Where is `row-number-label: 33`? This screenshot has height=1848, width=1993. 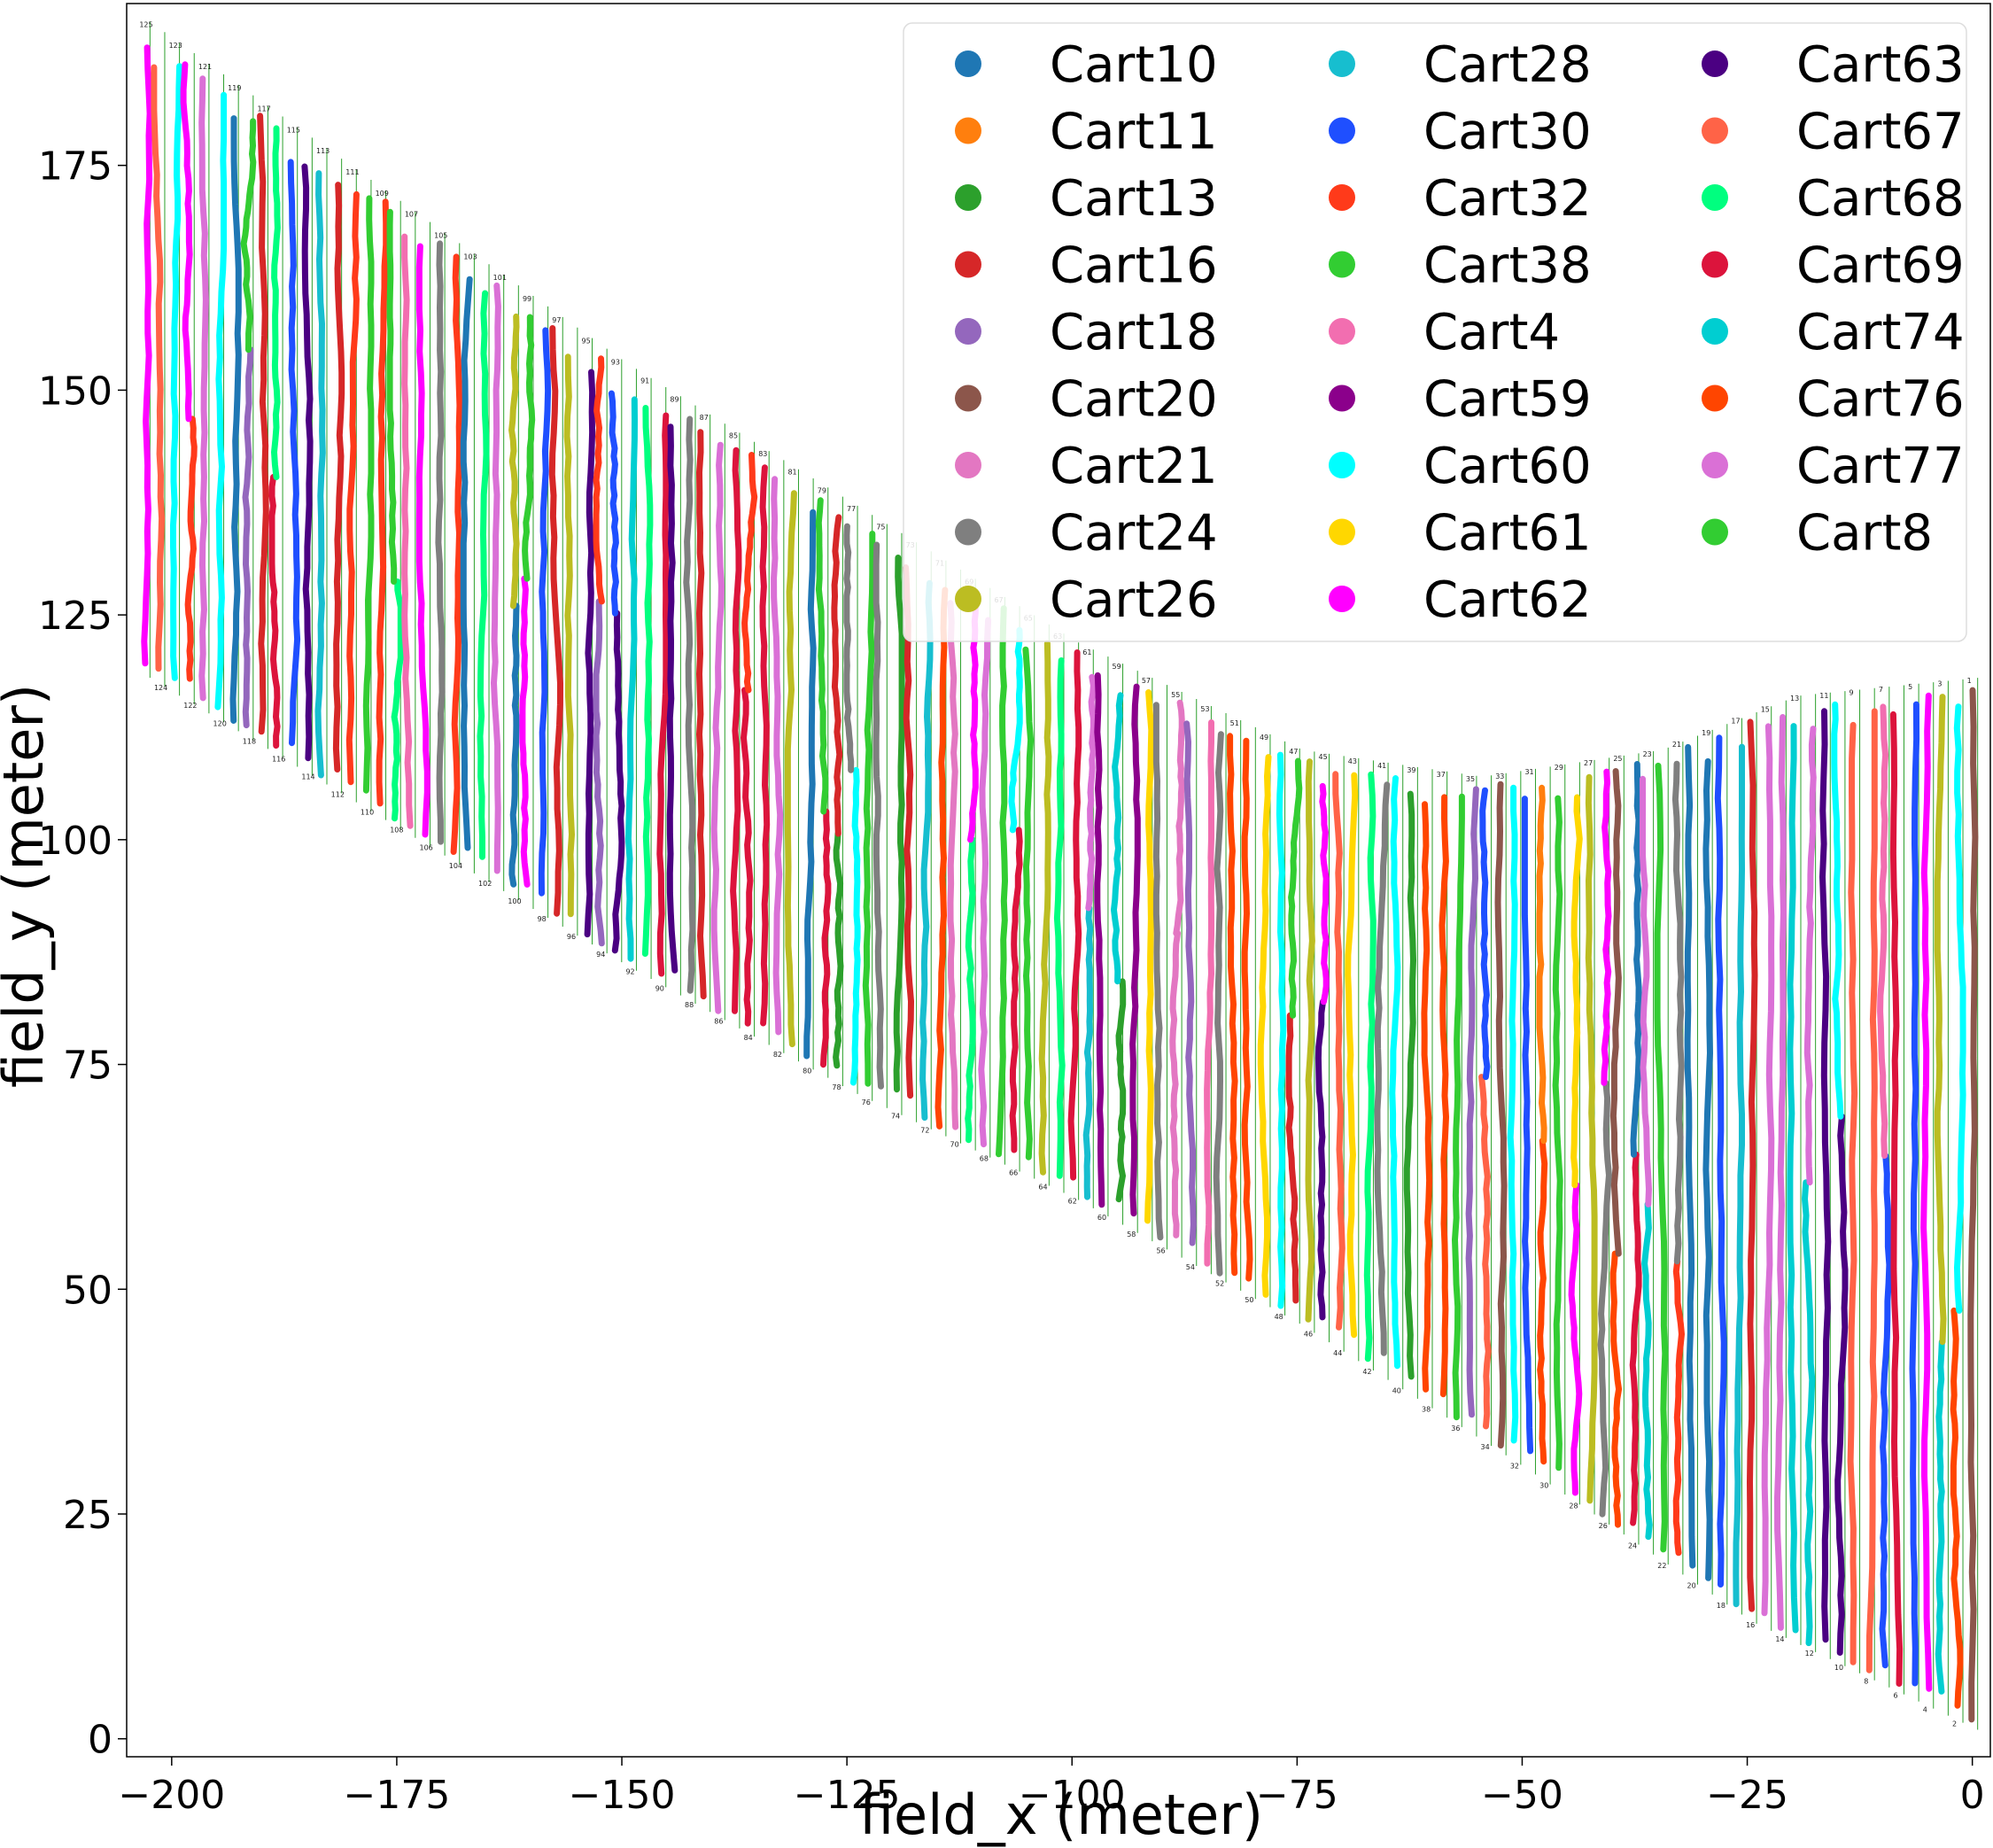 row-number-label: 33 is located at coordinates (1499, 777).